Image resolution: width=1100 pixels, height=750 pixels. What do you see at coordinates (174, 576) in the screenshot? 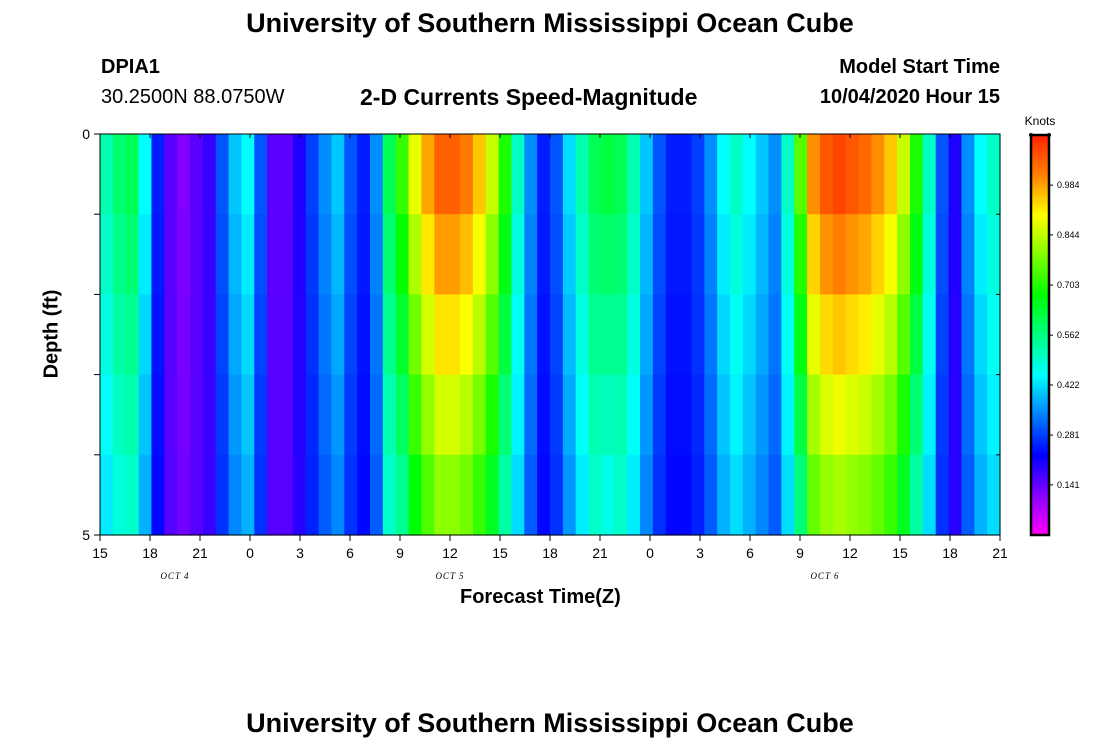
I see `date-label: OCT 4` at bounding box center [174, 576].